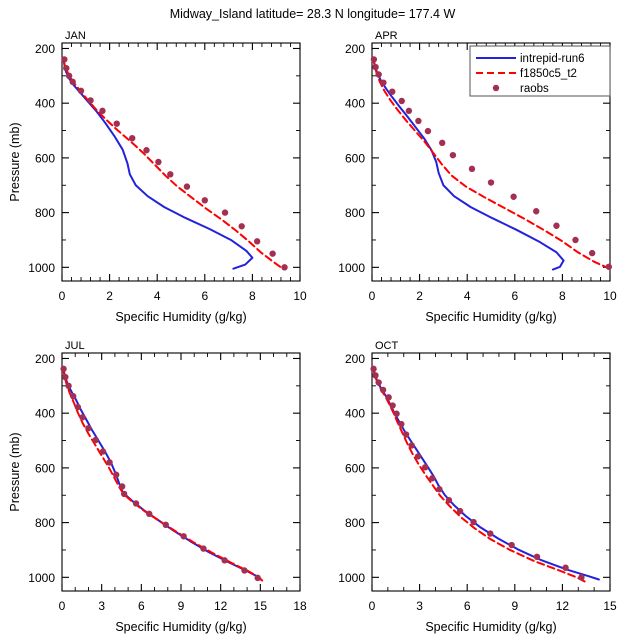  I want to click on x-tick-label: 4, so click(467, 296).